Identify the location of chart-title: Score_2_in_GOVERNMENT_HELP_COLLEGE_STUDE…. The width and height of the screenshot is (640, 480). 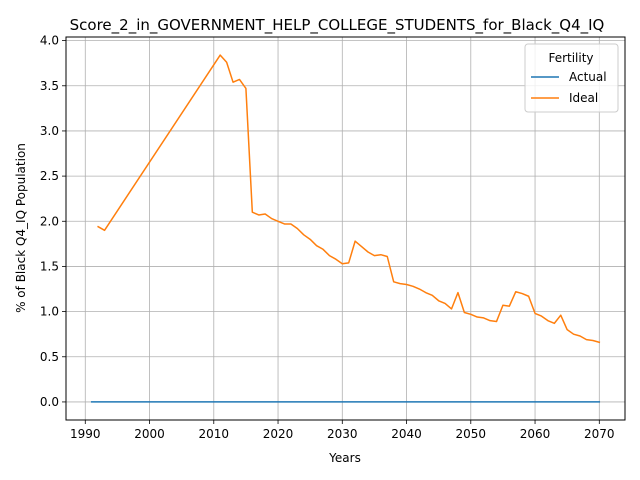
(337, 25).